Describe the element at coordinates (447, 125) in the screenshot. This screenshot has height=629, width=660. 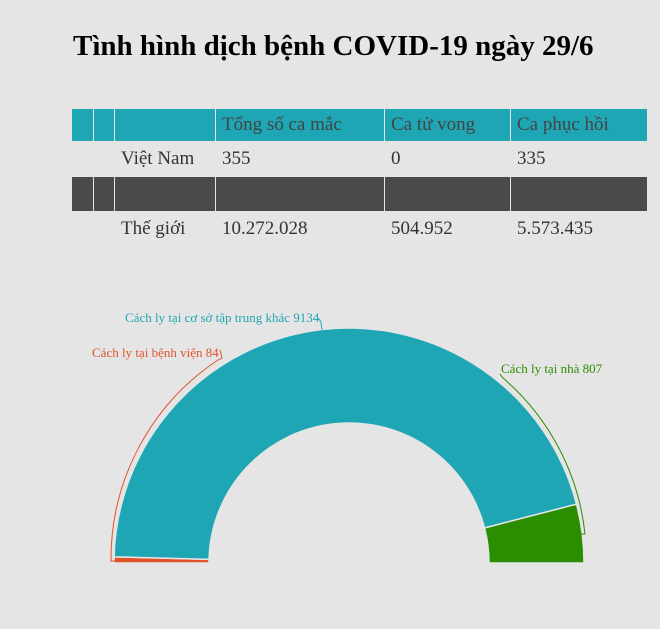
I see `header-deaths: Ca tử vong` at that location.